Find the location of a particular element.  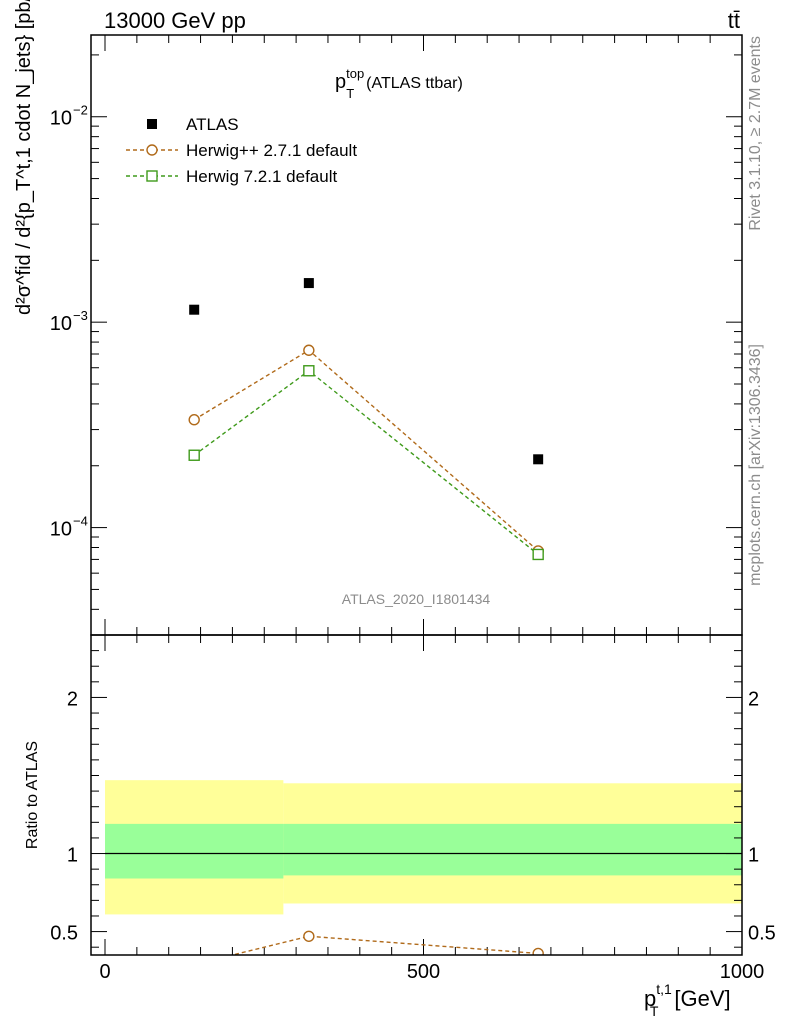

ratio-y-tick-label-left: 0.5 is located at coordinates (64, 934).